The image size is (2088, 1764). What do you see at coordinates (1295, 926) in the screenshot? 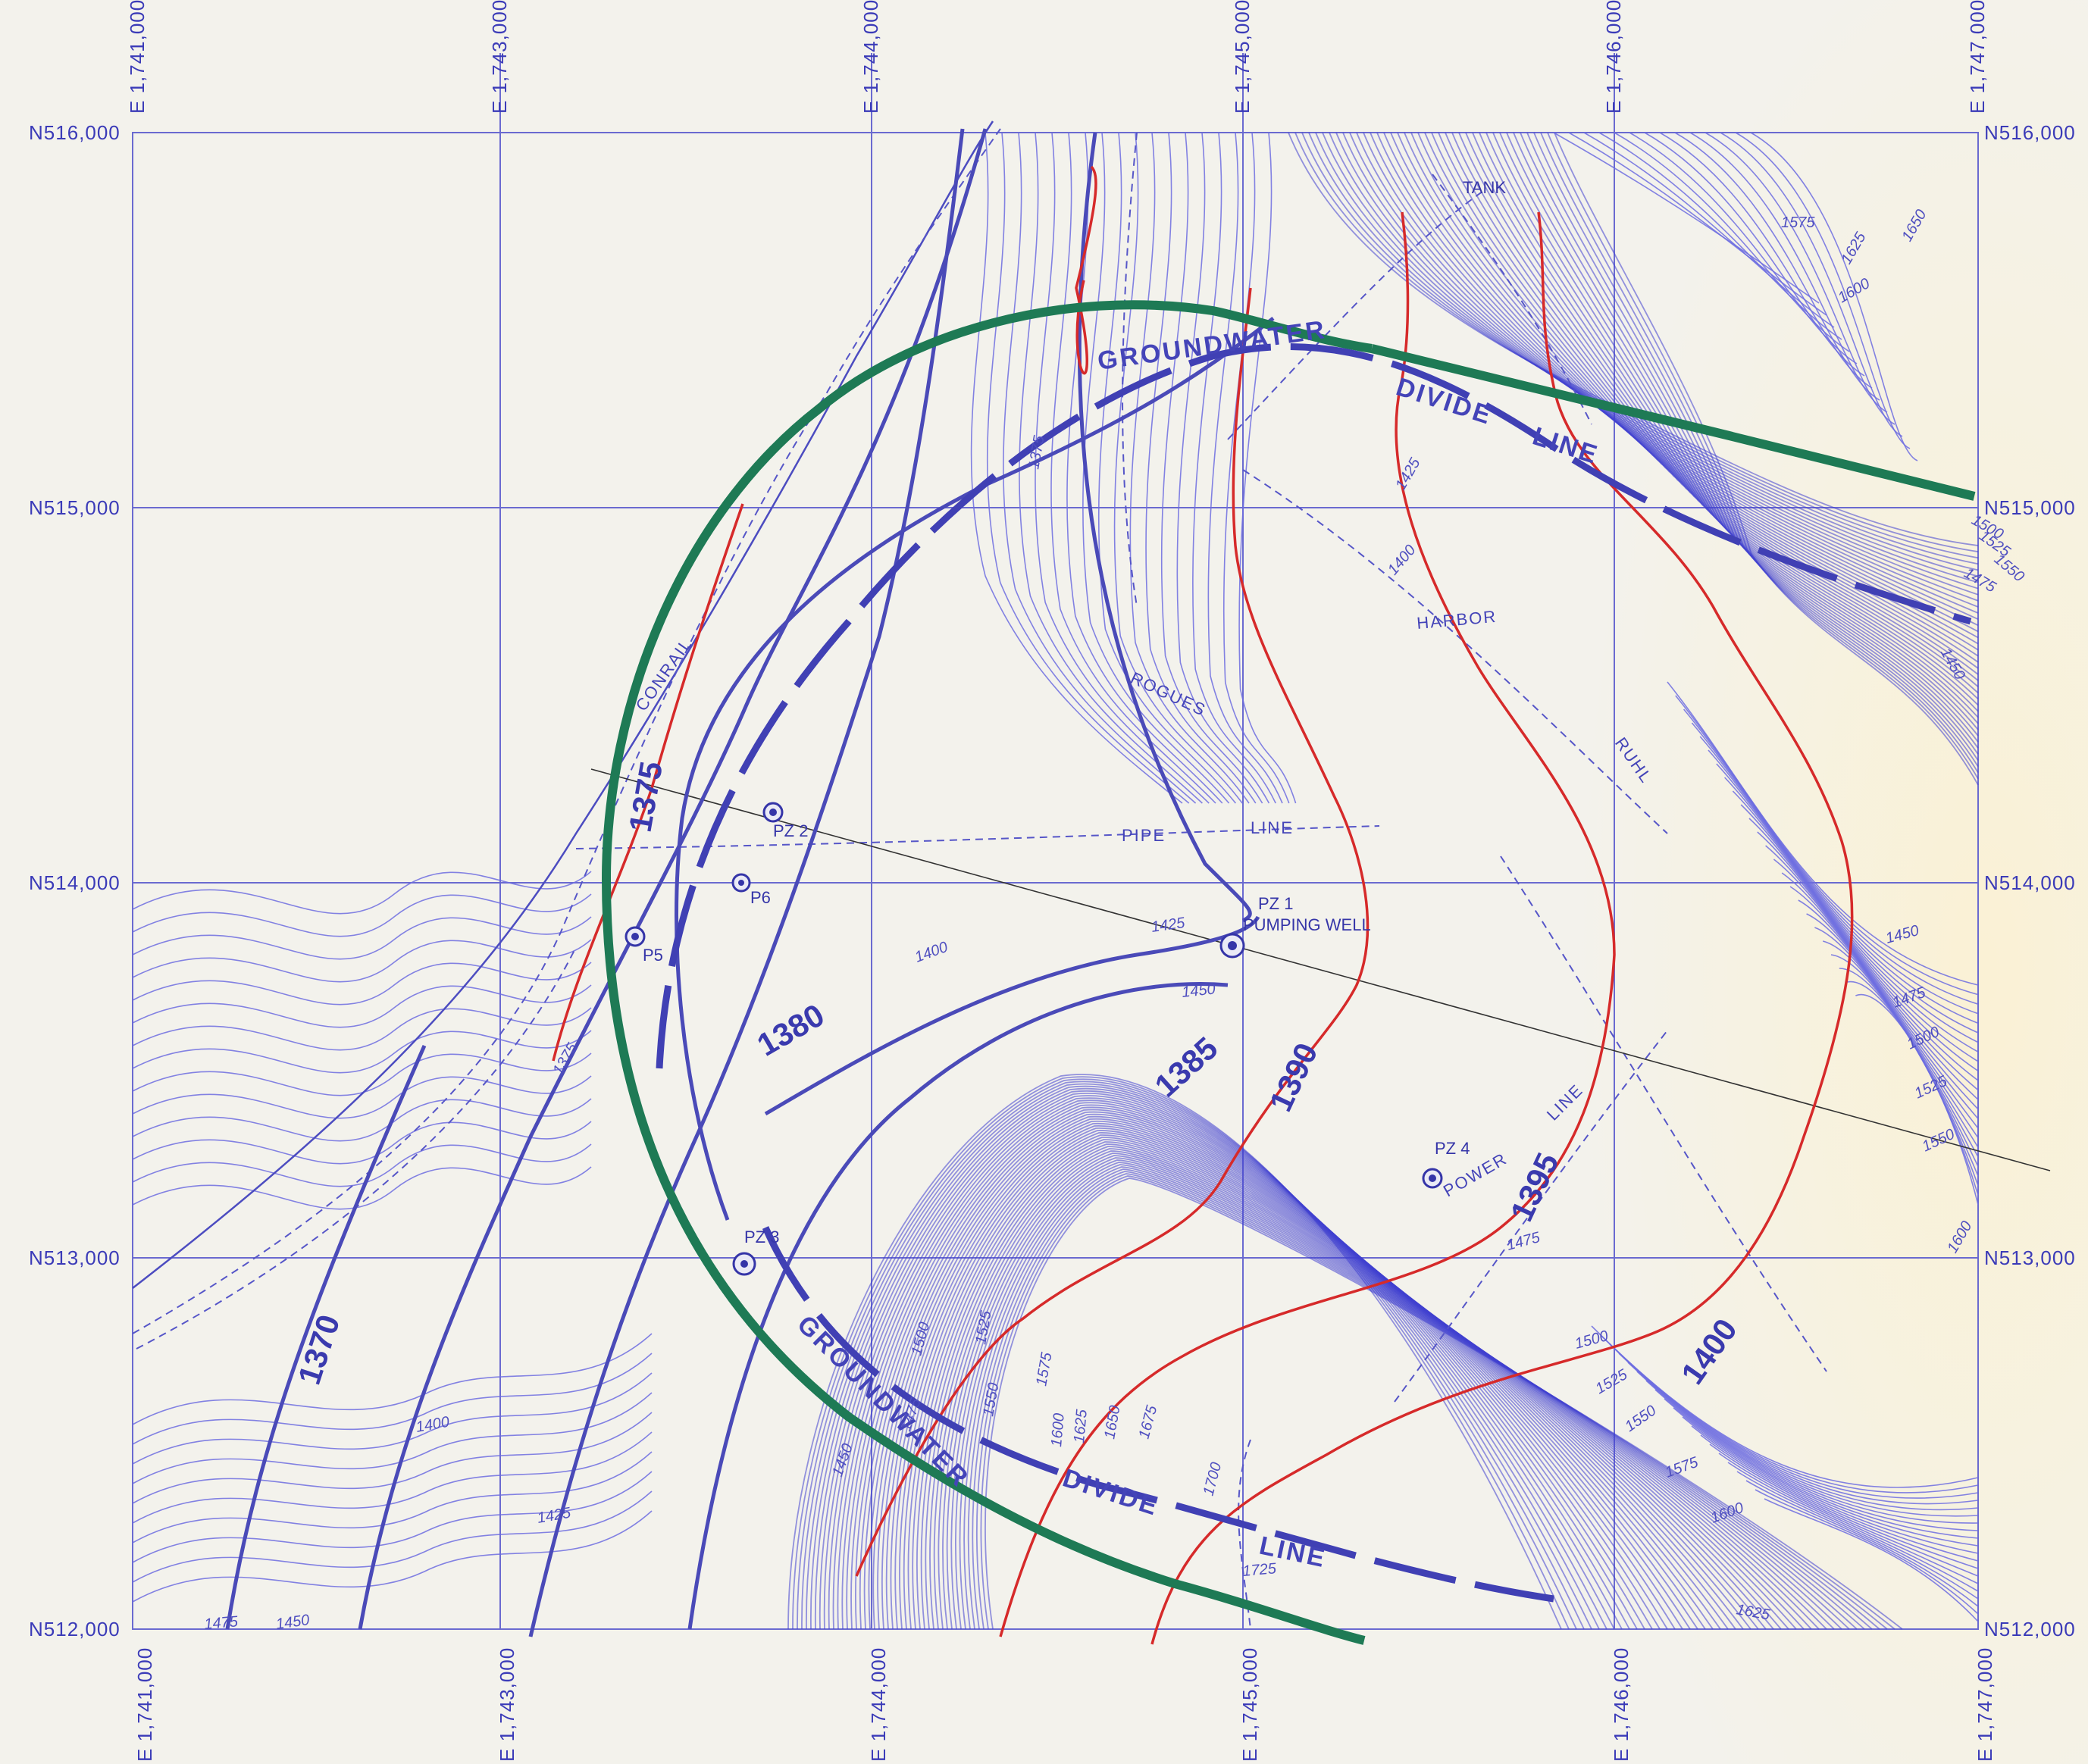
I see `well-pz1: PZ 1 PUMPING WELL` at bounding box center [1295, 926].